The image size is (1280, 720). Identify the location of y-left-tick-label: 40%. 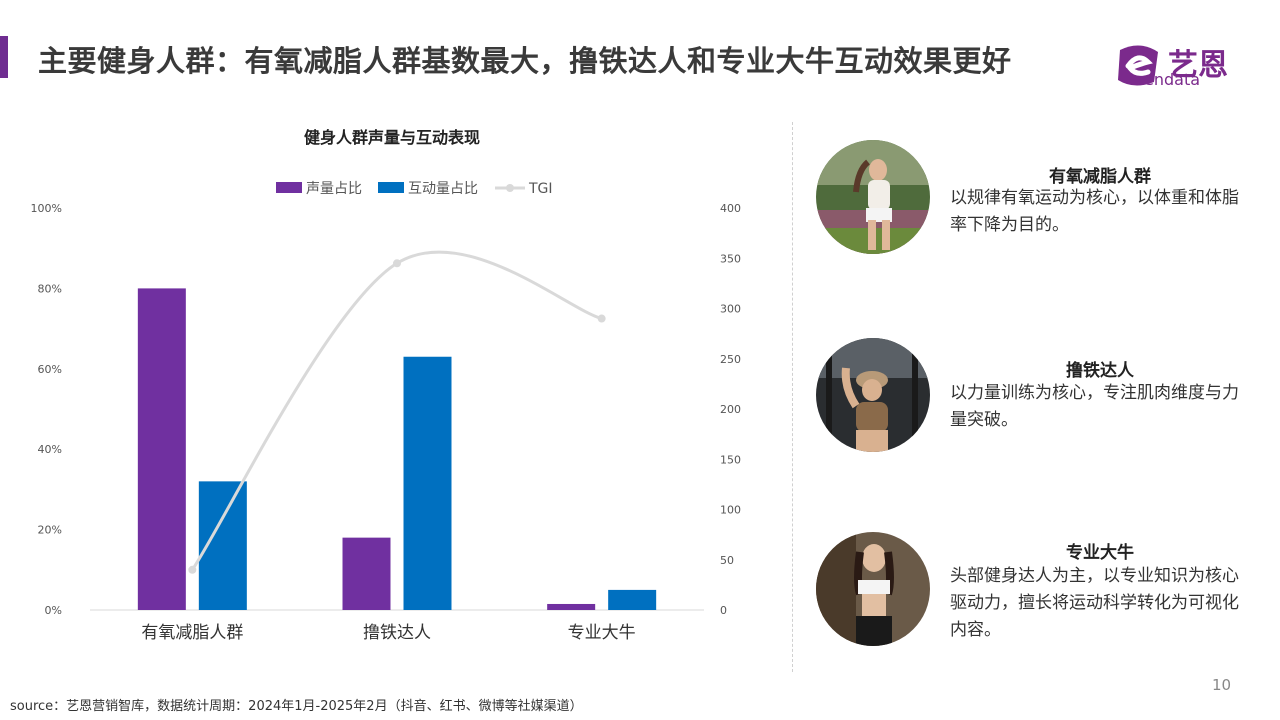
(50, 449).